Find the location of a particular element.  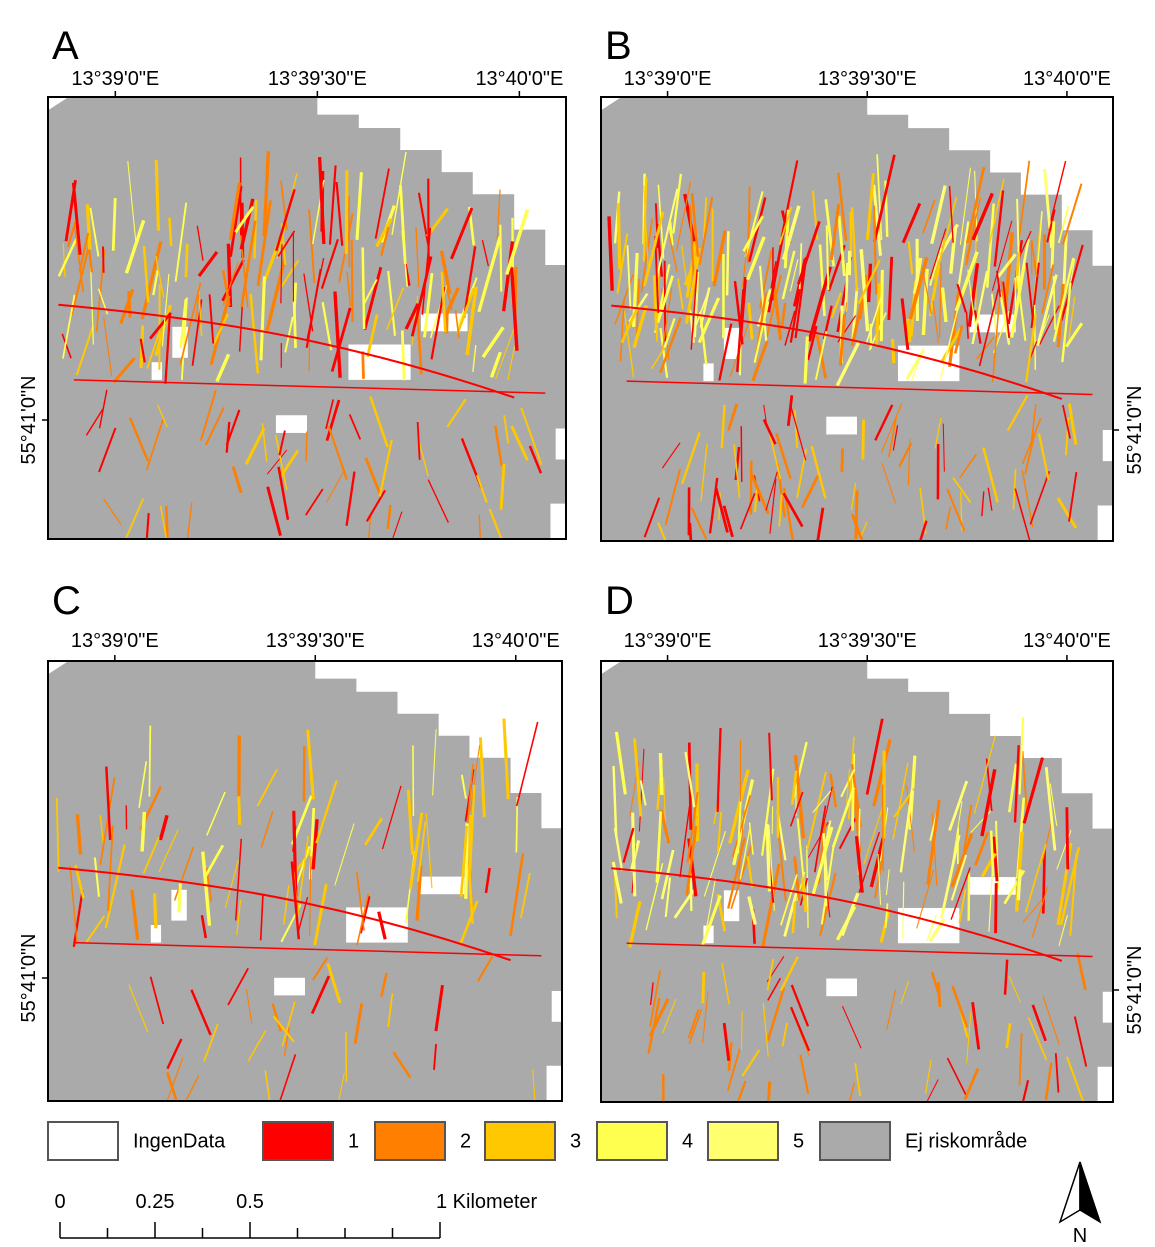

scale-label: 0.25 is located at coordinates (155, 1202).